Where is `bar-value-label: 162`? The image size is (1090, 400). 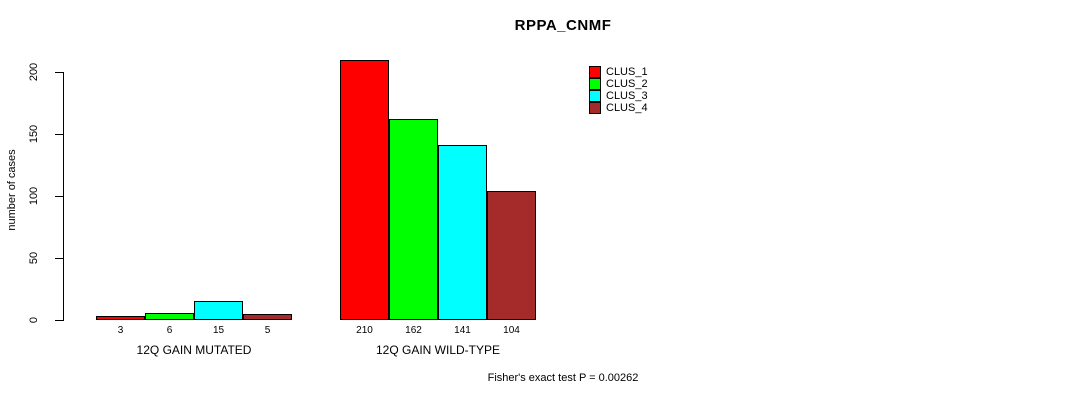 bar-value-label: 162 is located at coordinates (413, 330).